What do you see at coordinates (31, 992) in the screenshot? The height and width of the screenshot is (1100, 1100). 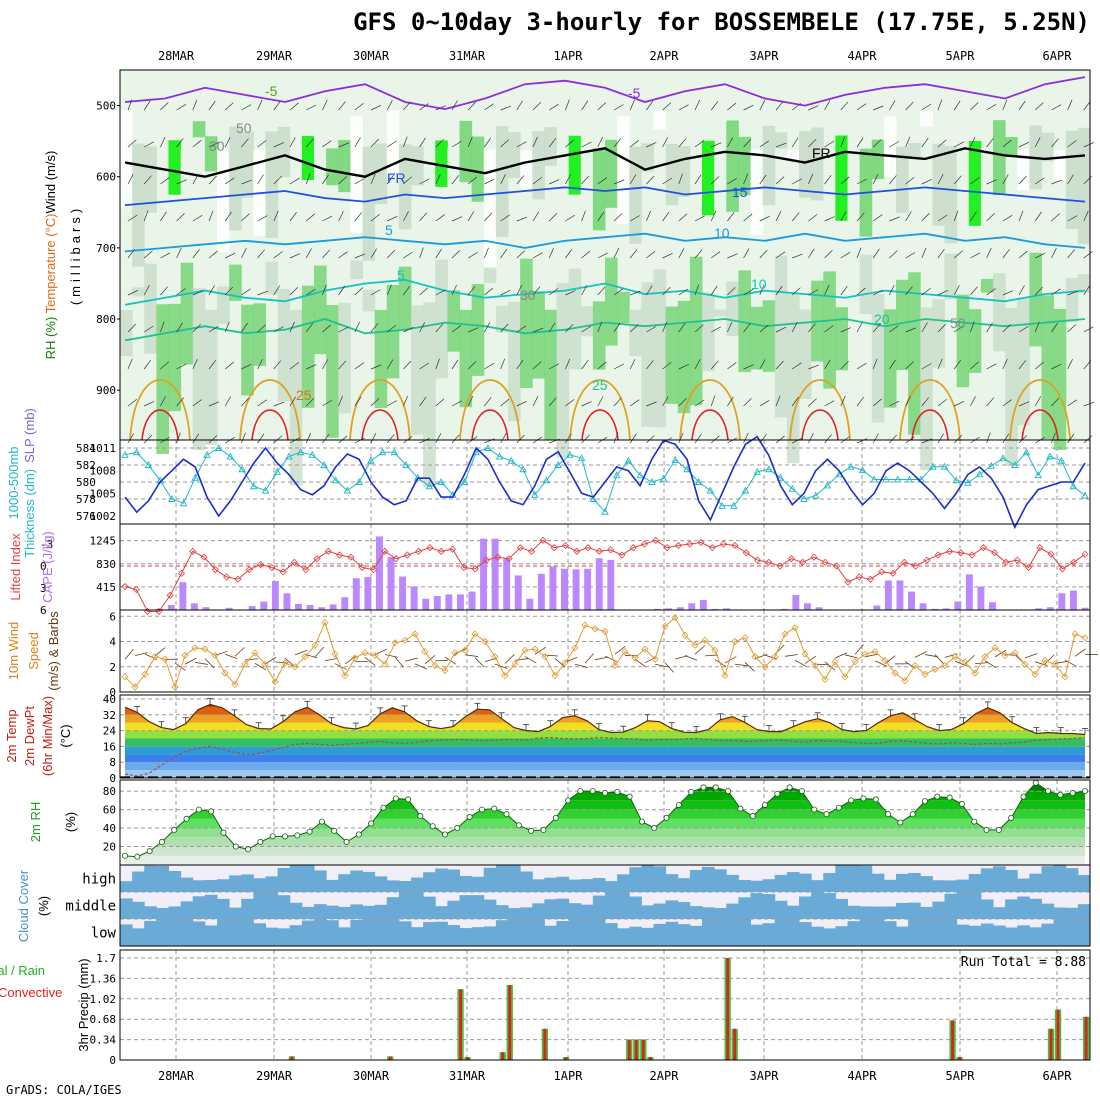 I see `precip-ylabel-conv: Convective` at bounding box center [31, 992].